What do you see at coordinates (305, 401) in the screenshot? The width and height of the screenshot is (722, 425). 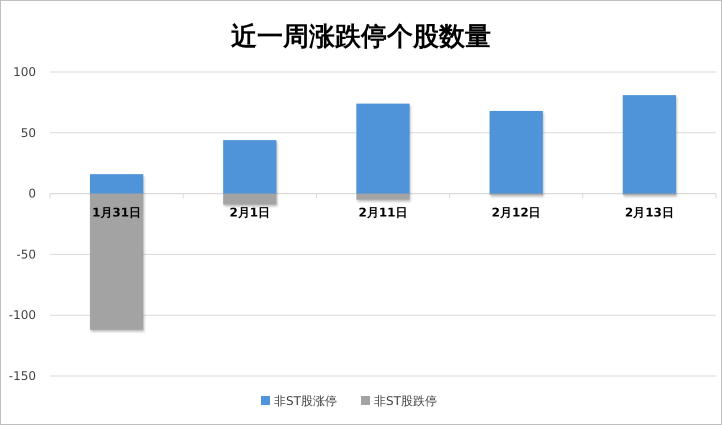 I see `legend-label: 非ST股涨停` at bounding box center [305, 401].